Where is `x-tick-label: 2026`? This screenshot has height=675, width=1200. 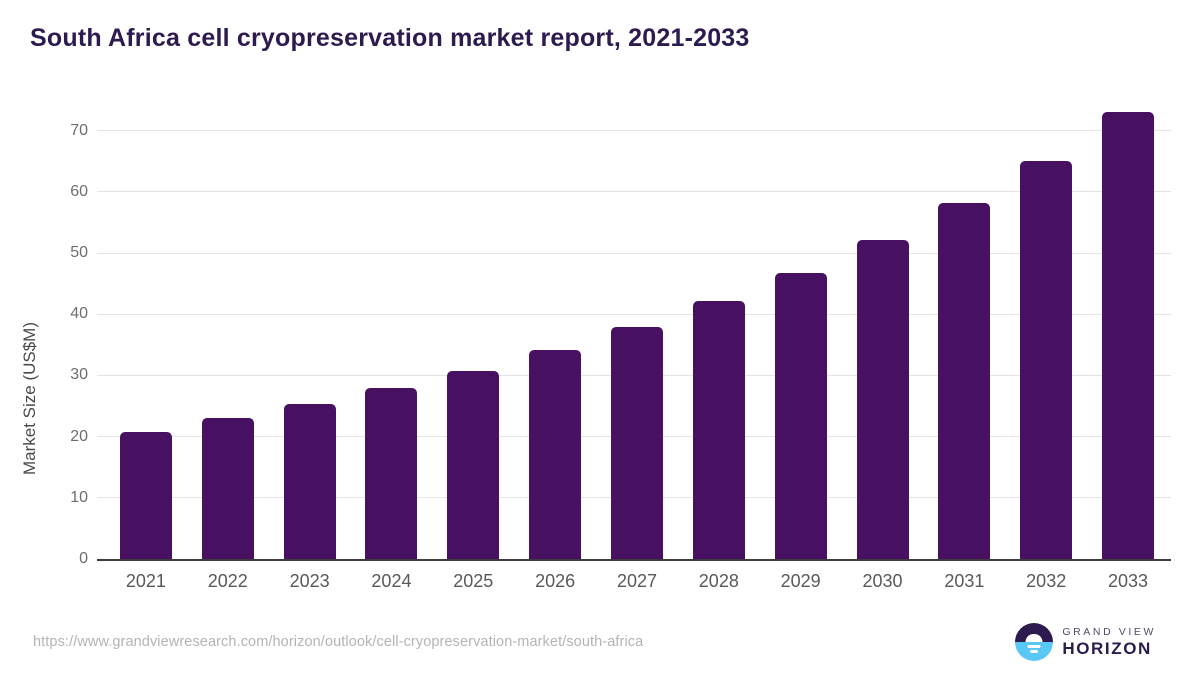
x-tick-label: 2026 is located at coordinates (555, 581).